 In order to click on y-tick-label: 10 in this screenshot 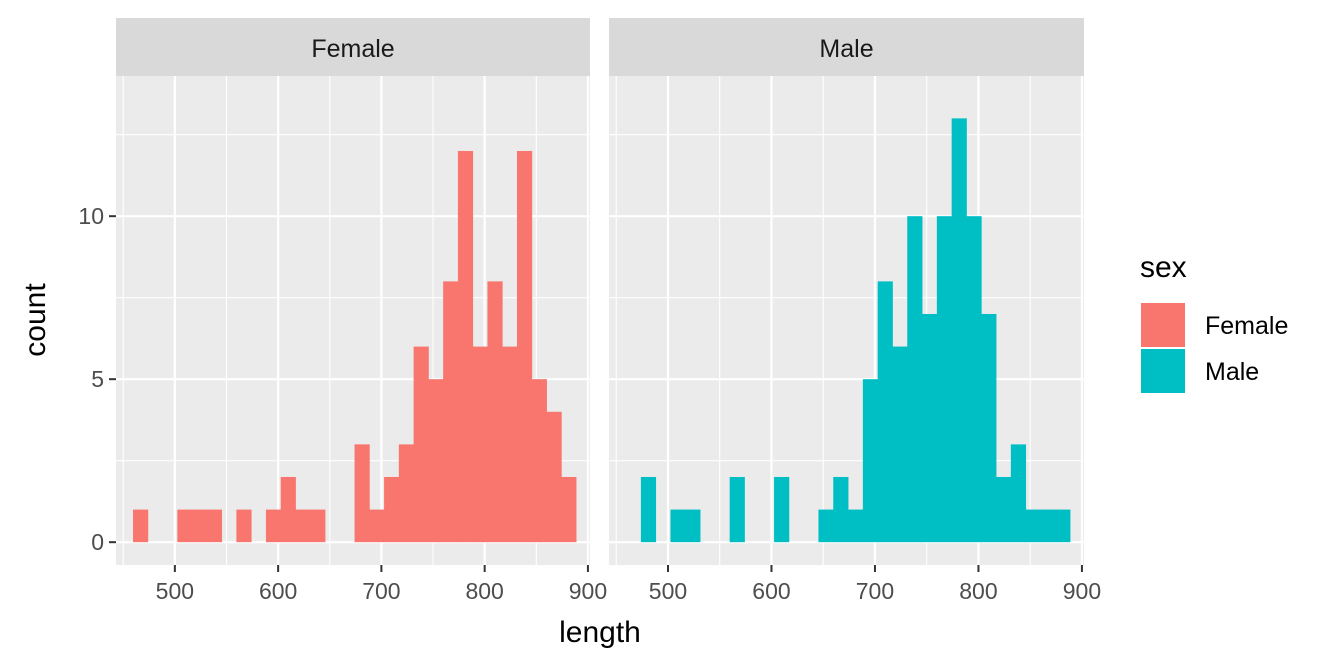, I will do `click(91, 216)`.